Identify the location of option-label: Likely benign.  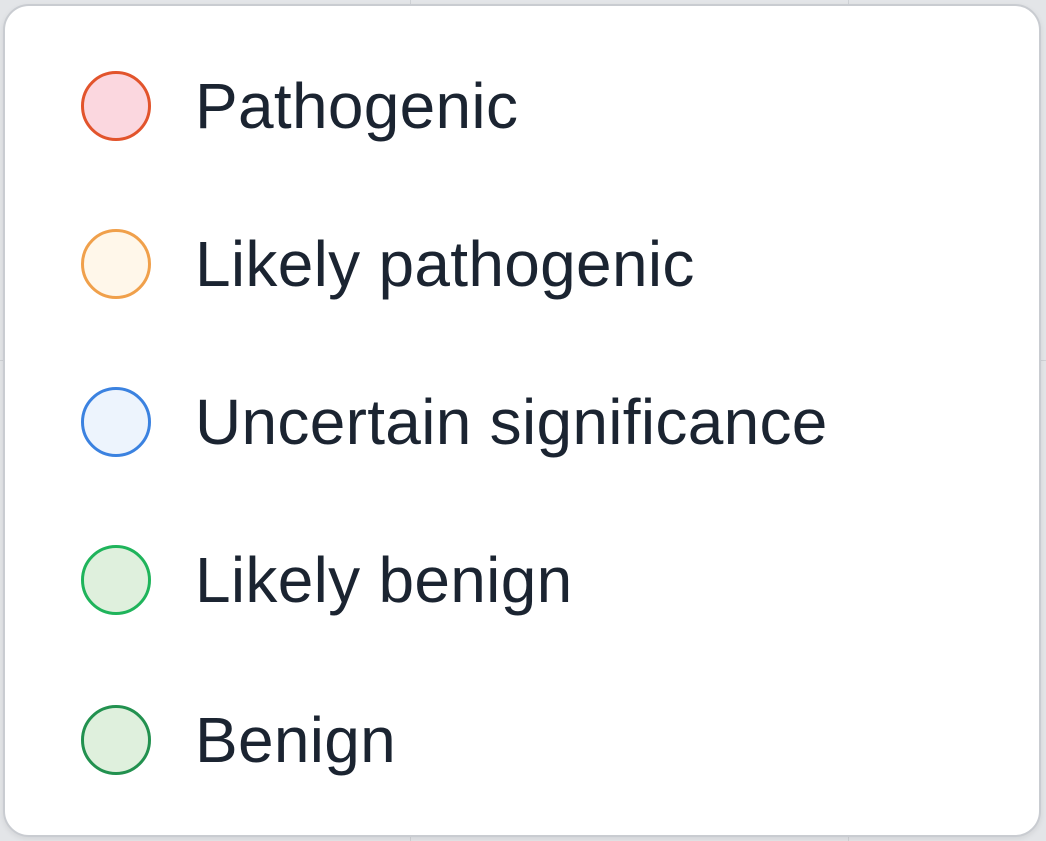
(384, 580).